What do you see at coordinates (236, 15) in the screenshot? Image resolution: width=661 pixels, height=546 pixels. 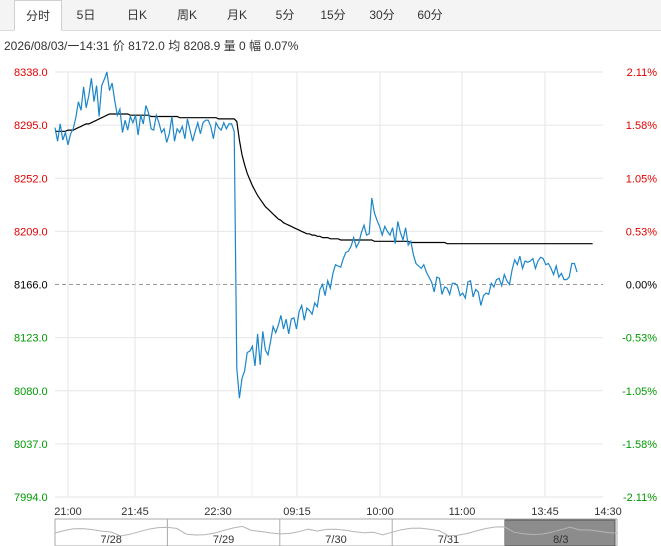 I see `tab-monthly-k: 月K` at bounding box center [236, 15].